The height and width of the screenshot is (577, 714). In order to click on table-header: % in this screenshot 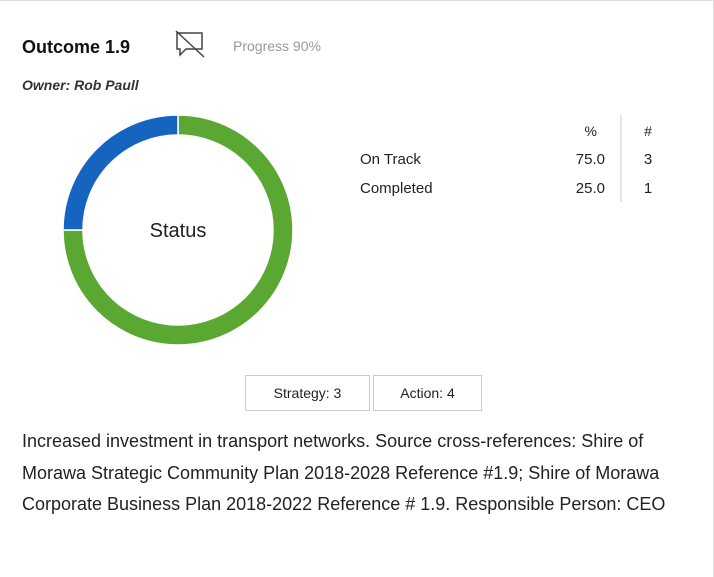, I will do `click(591, 131)`.